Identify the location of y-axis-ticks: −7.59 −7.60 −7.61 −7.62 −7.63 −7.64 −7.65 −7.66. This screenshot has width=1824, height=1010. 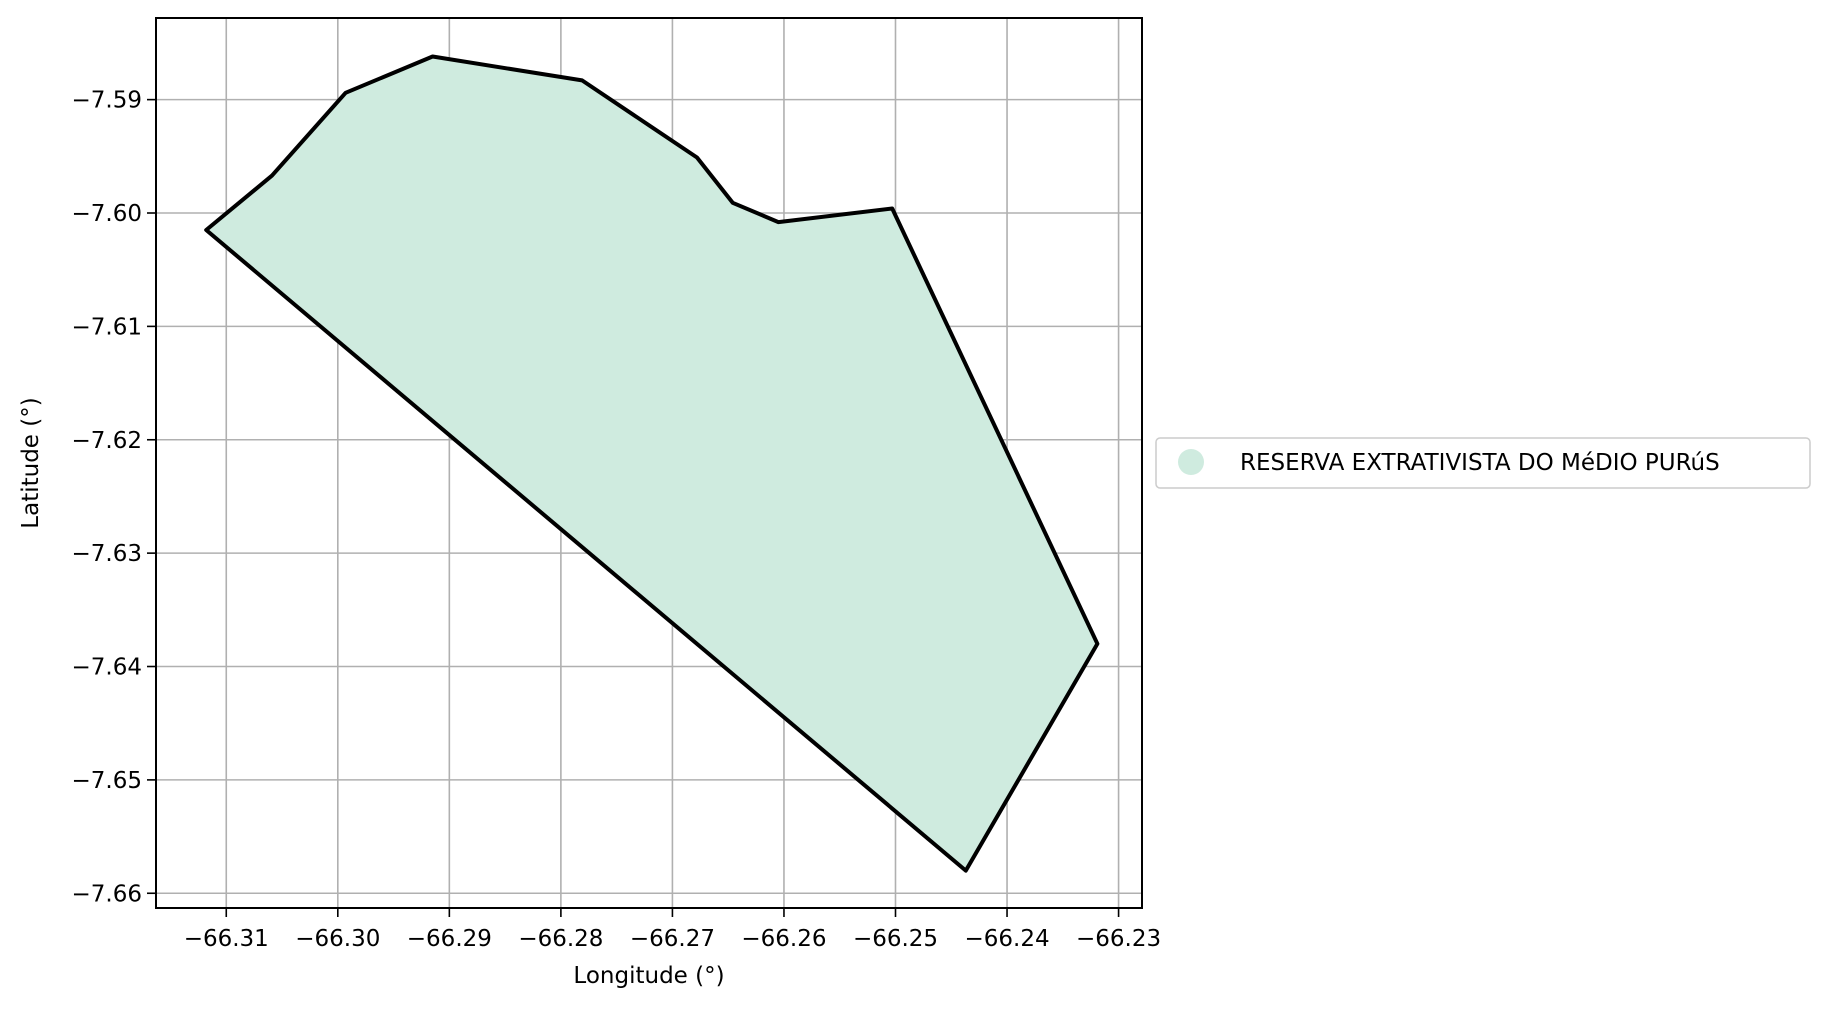
(114, 497).